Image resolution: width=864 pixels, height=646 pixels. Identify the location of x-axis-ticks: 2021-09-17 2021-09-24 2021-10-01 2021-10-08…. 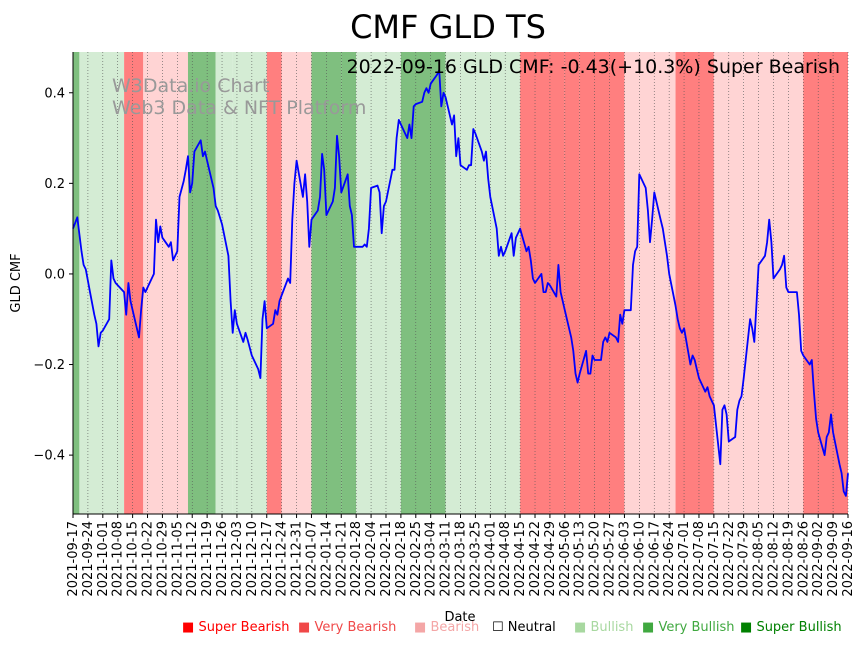
(461, 555).